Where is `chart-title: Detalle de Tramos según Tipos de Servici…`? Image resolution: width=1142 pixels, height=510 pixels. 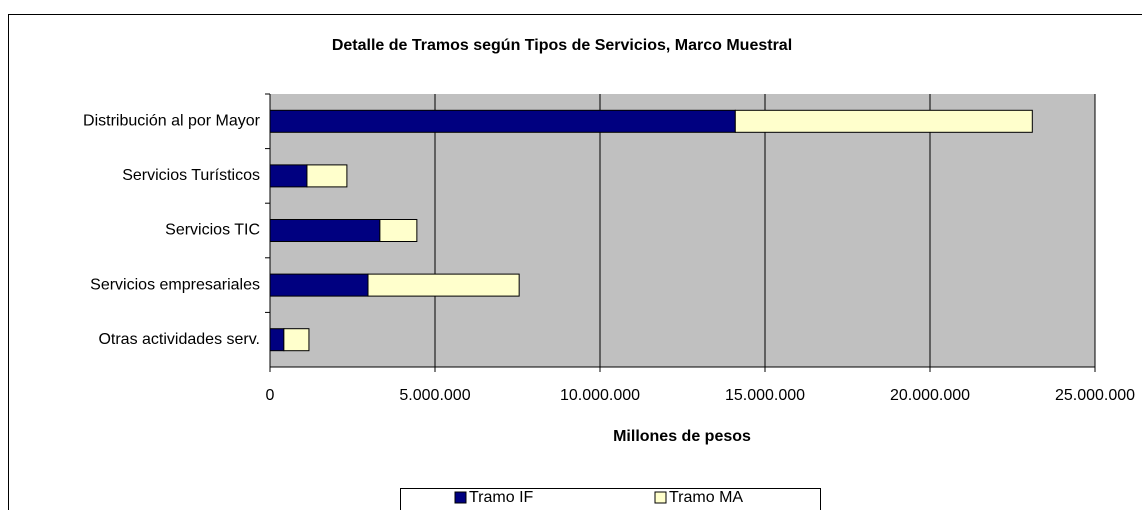
chart-title: Detalle de Tramos según Tipos de Servici… is located at coordinates (562, 45).